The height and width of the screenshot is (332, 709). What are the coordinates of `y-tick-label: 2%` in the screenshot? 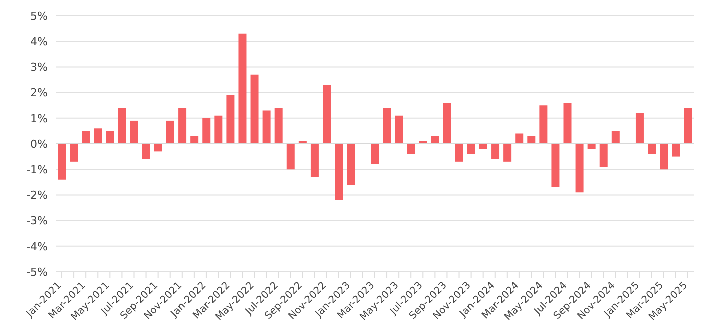 It's located at (39, 93).